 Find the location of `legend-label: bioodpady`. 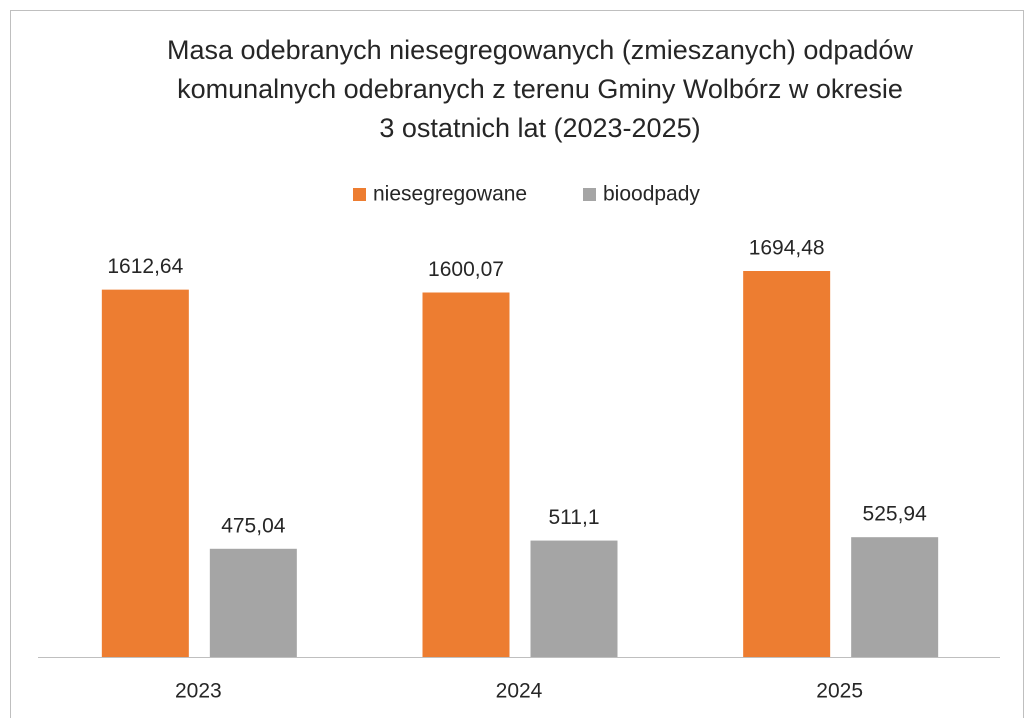

legend-label: bioodpady is located at coordinates (651, 194).